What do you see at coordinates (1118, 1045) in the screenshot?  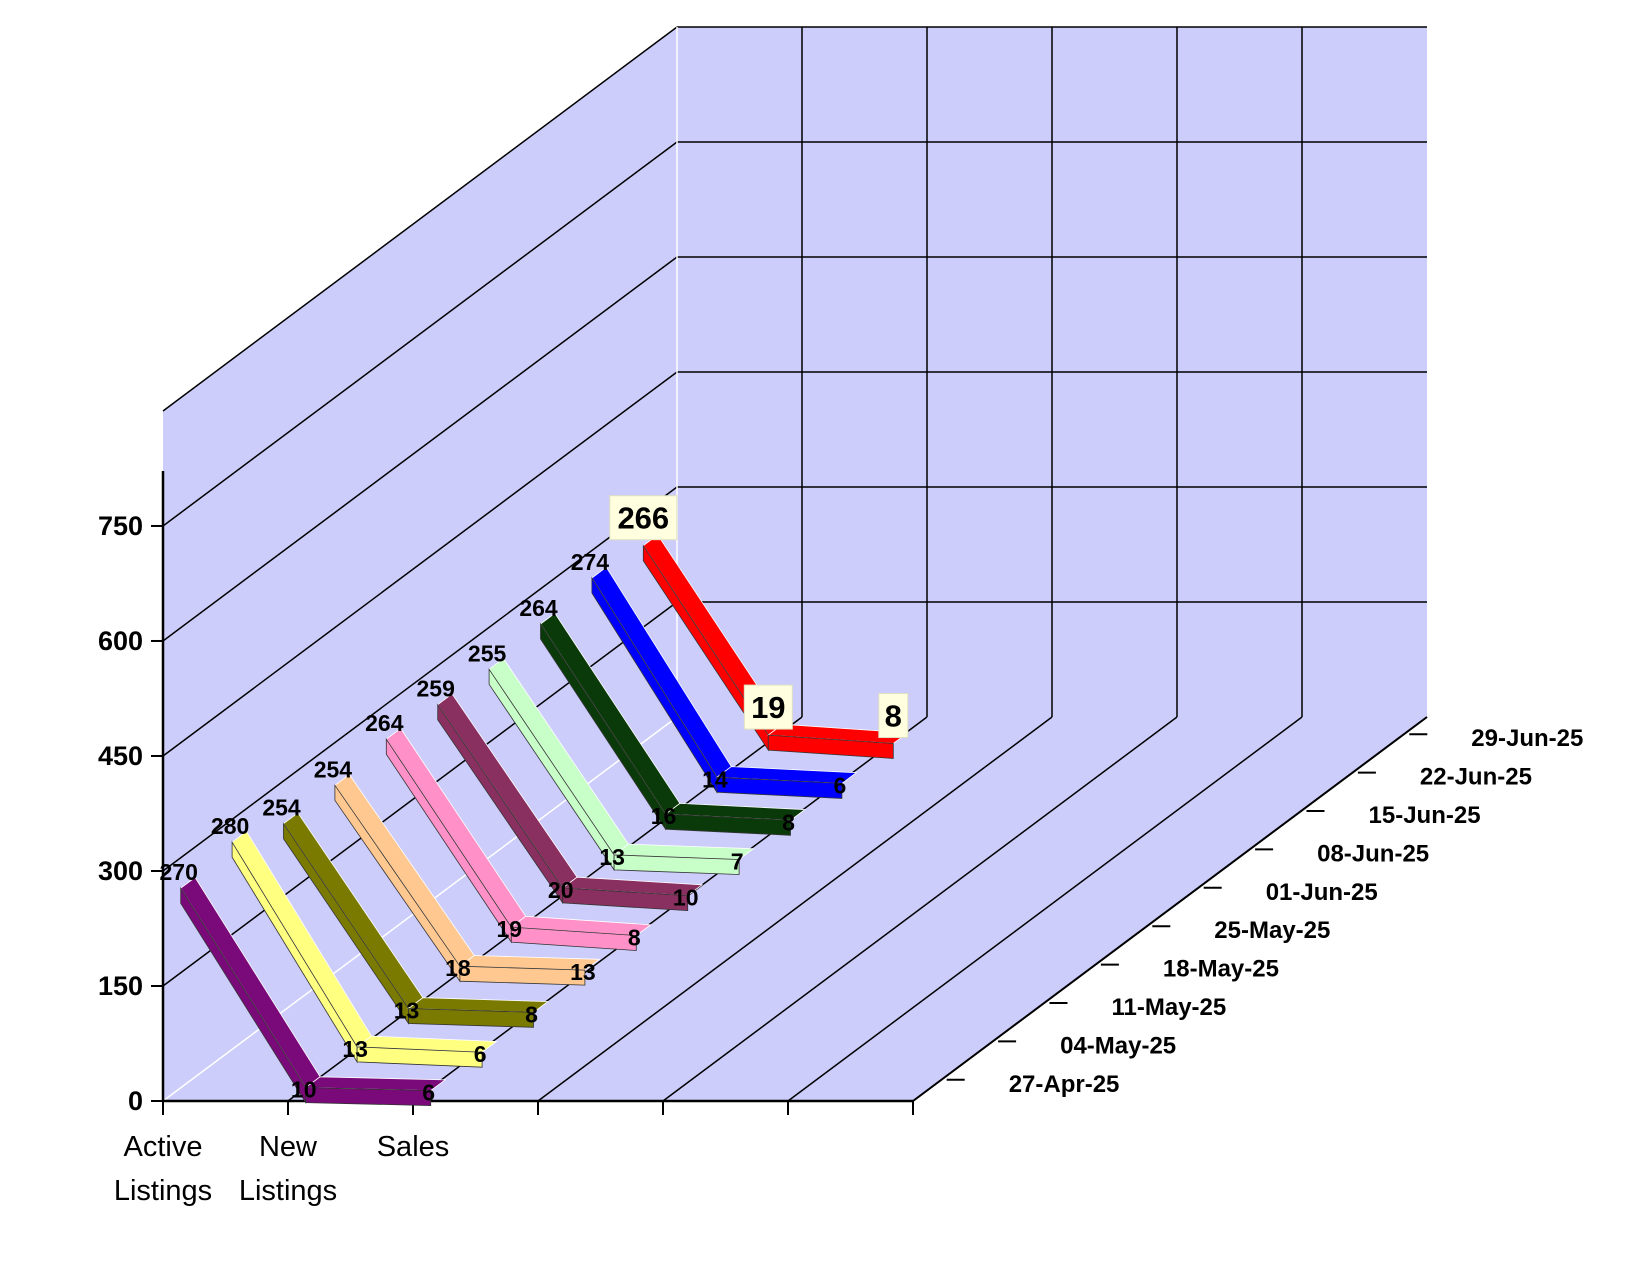 I see `depth-tick-label: 04-May-25` at bounding box center [1118, 1045].